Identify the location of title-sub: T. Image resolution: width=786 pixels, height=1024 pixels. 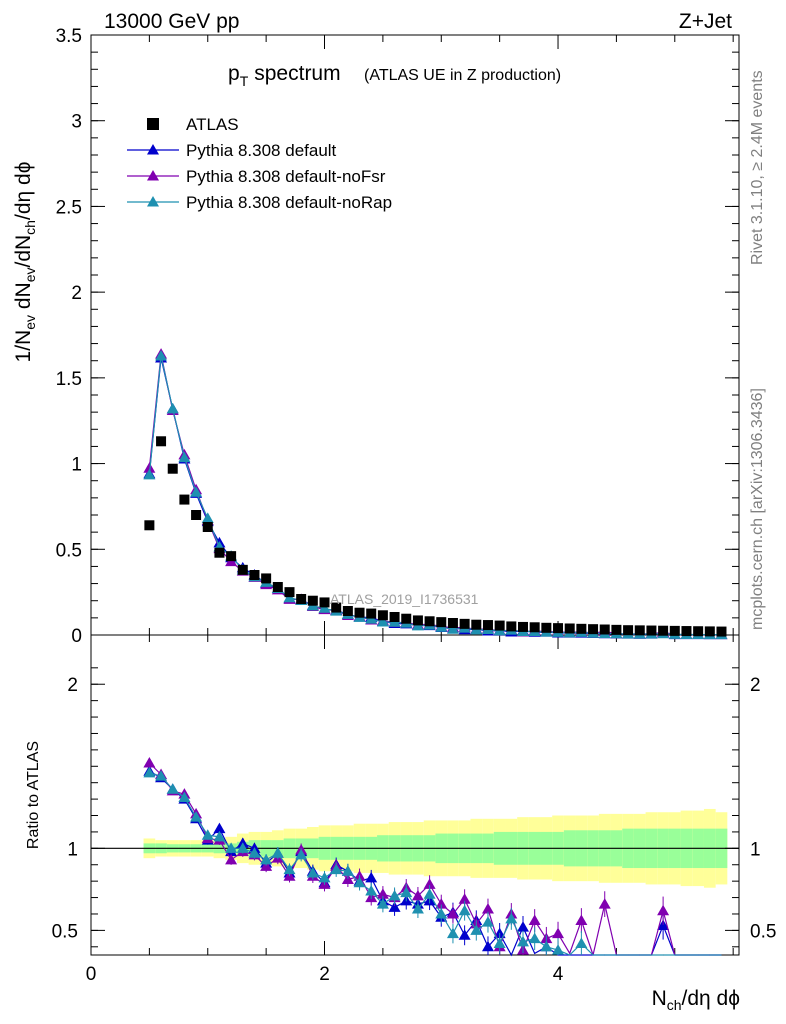
(244, 81).